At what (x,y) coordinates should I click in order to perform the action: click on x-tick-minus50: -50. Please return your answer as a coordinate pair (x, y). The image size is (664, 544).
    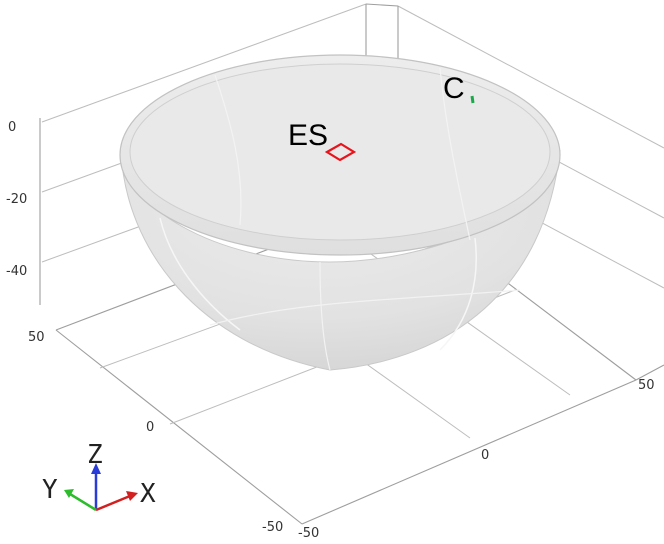
    Looking at the image, I should click on (308, 533).